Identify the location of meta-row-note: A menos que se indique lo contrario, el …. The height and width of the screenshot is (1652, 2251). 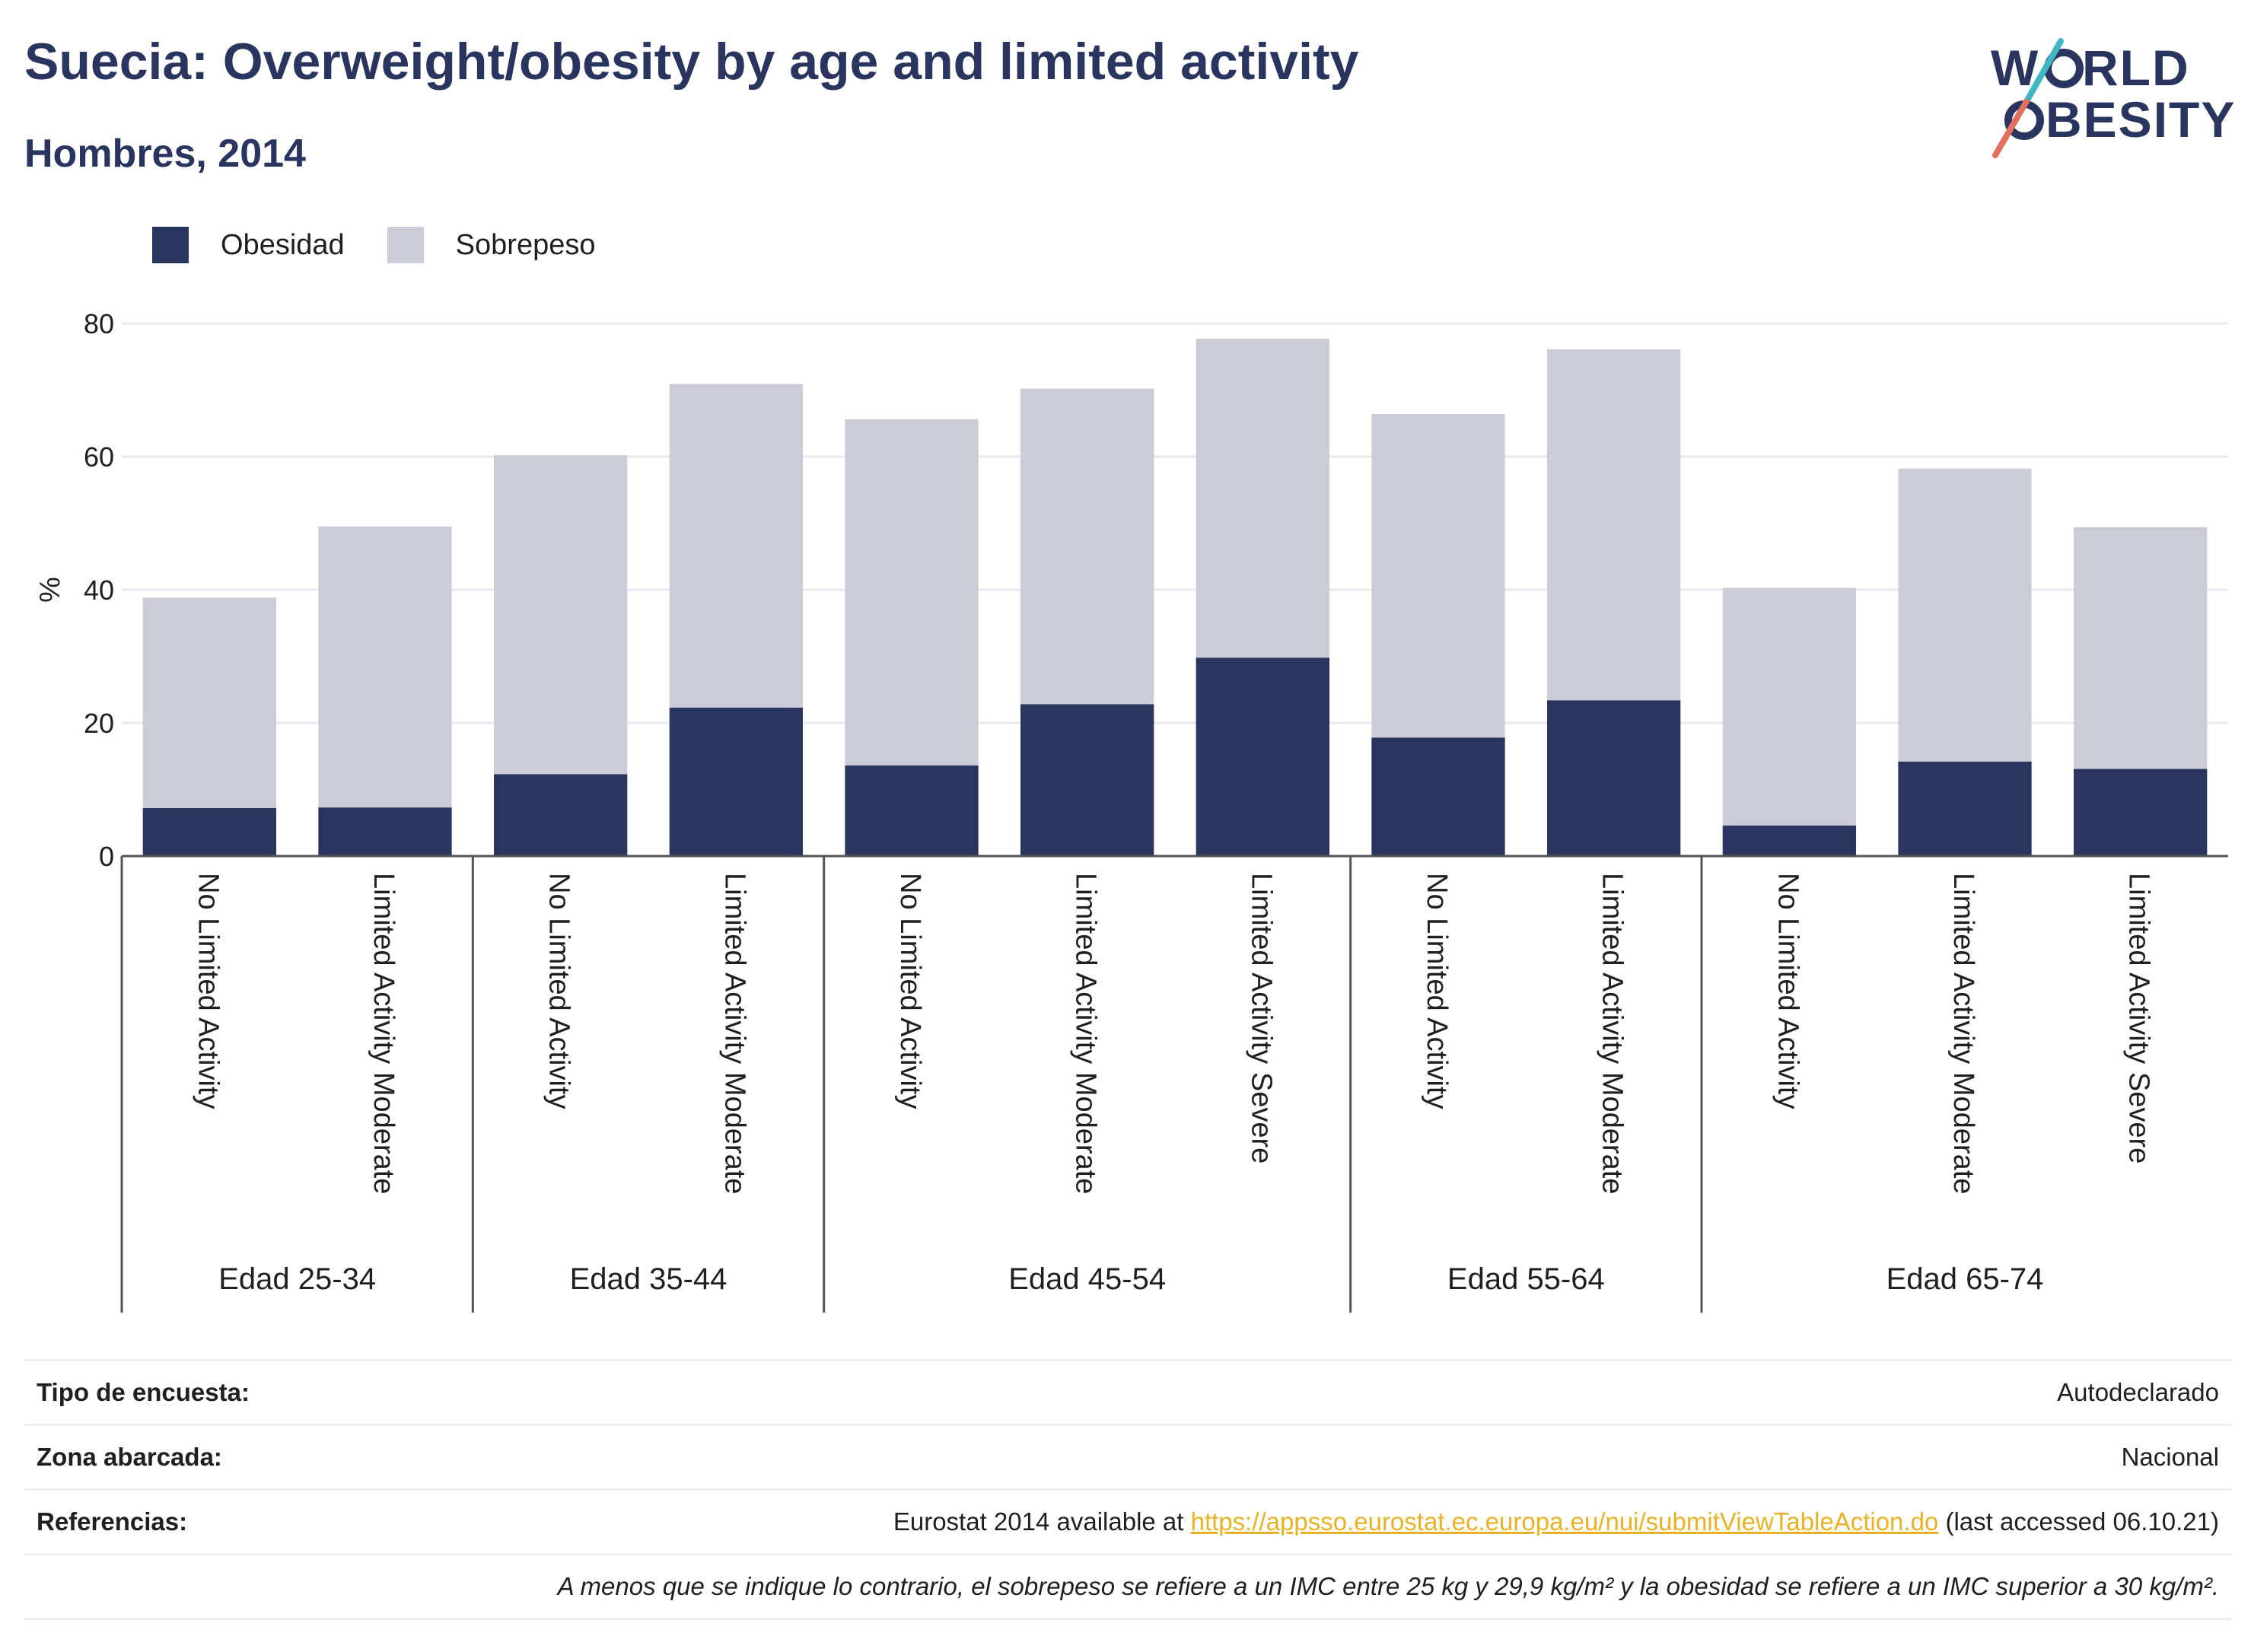
(1127, 1586).